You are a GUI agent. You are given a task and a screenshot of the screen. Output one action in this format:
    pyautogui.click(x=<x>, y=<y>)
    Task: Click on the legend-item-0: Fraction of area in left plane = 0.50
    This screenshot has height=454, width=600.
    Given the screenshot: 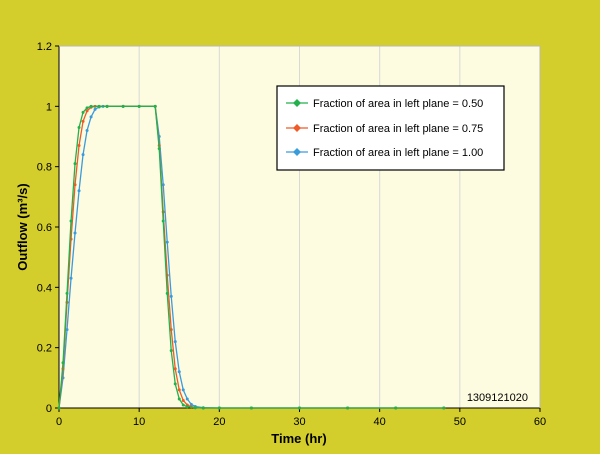 What is the action you would take?
    pyautogui.click(x=384, y=104)
    